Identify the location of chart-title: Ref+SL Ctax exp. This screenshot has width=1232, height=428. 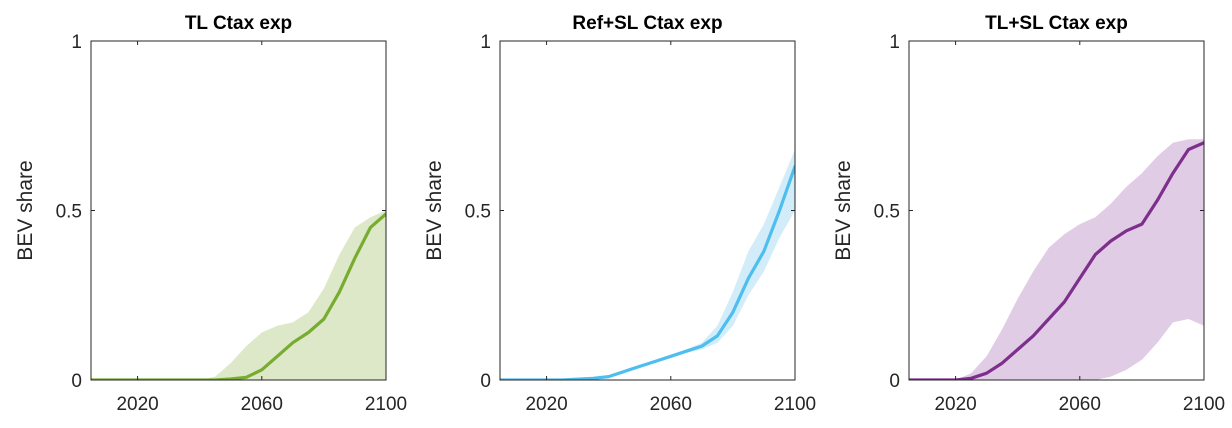
(647, 23).